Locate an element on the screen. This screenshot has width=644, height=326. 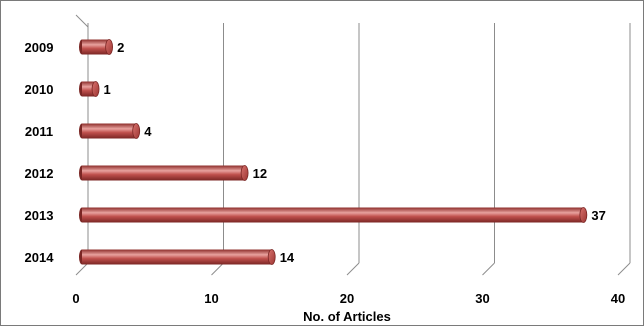
data-label: 4 is located at coordinates (148, 131).